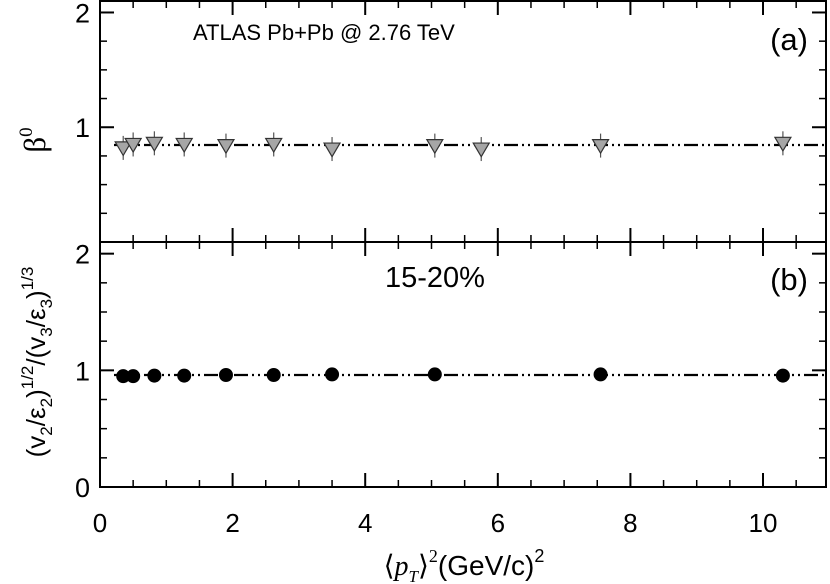 This screenshot has width=830, height=584. Describe the element at coordinates (34, 145) in the screenshot. I see `panel-a-ylabel-text: β` at that location.